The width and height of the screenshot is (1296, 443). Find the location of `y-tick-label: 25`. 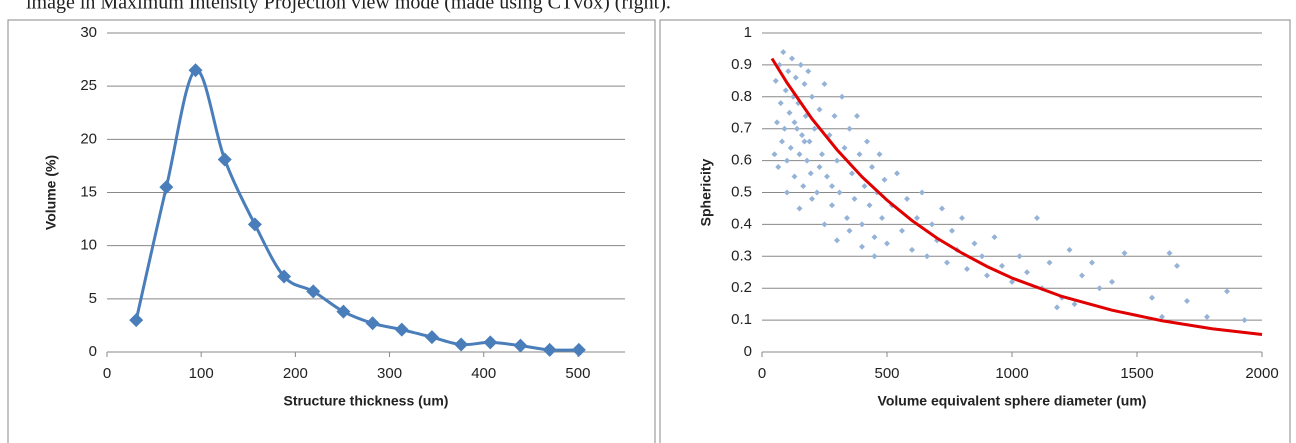

y-tick-label: 25 is located at coordinates (88, 85).